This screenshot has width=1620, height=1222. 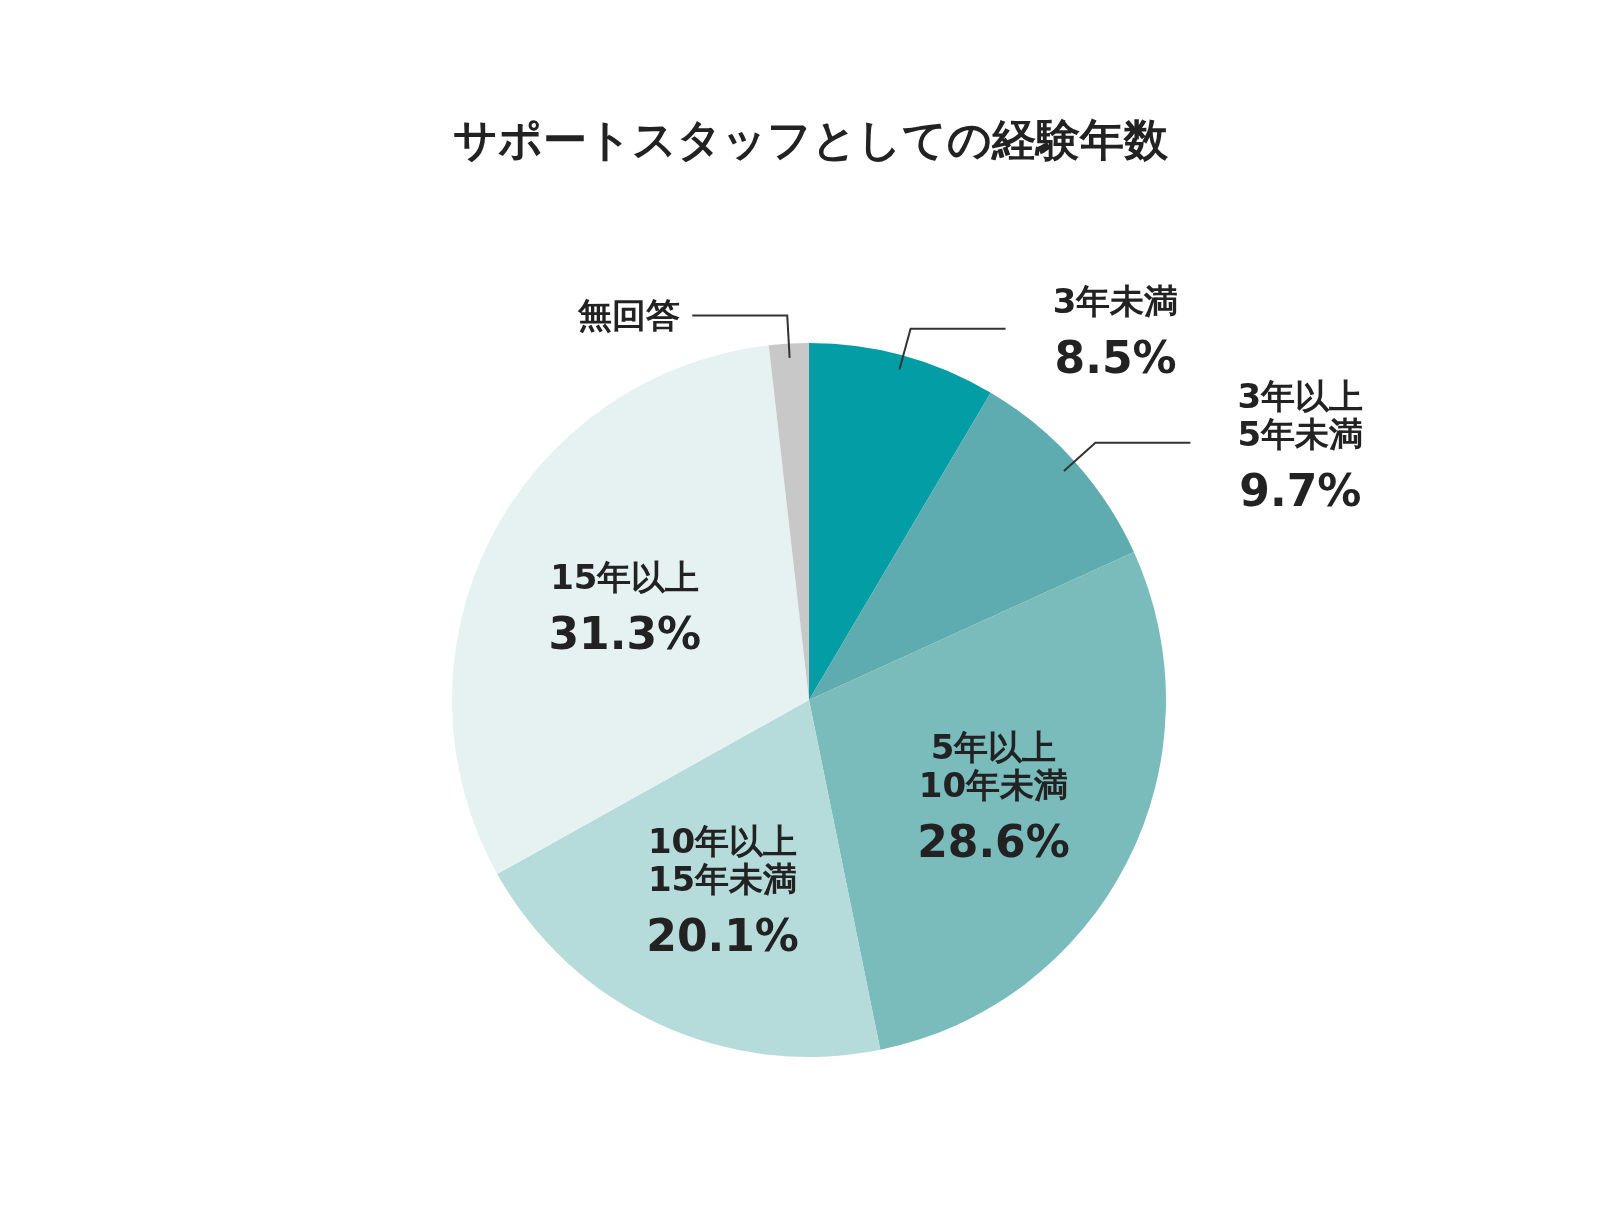 I want to click on data-label: 9.7%, so click(x=1300, y=490).